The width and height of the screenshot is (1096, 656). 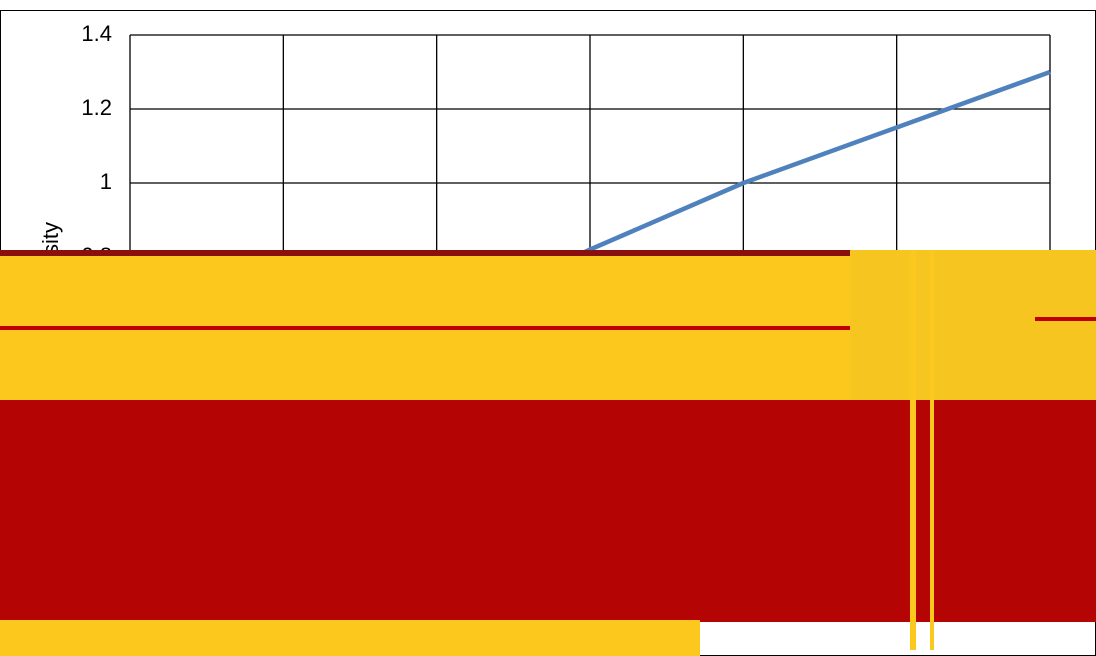 I want to click on y-axis-label: sity, so click(x=50, y=238).